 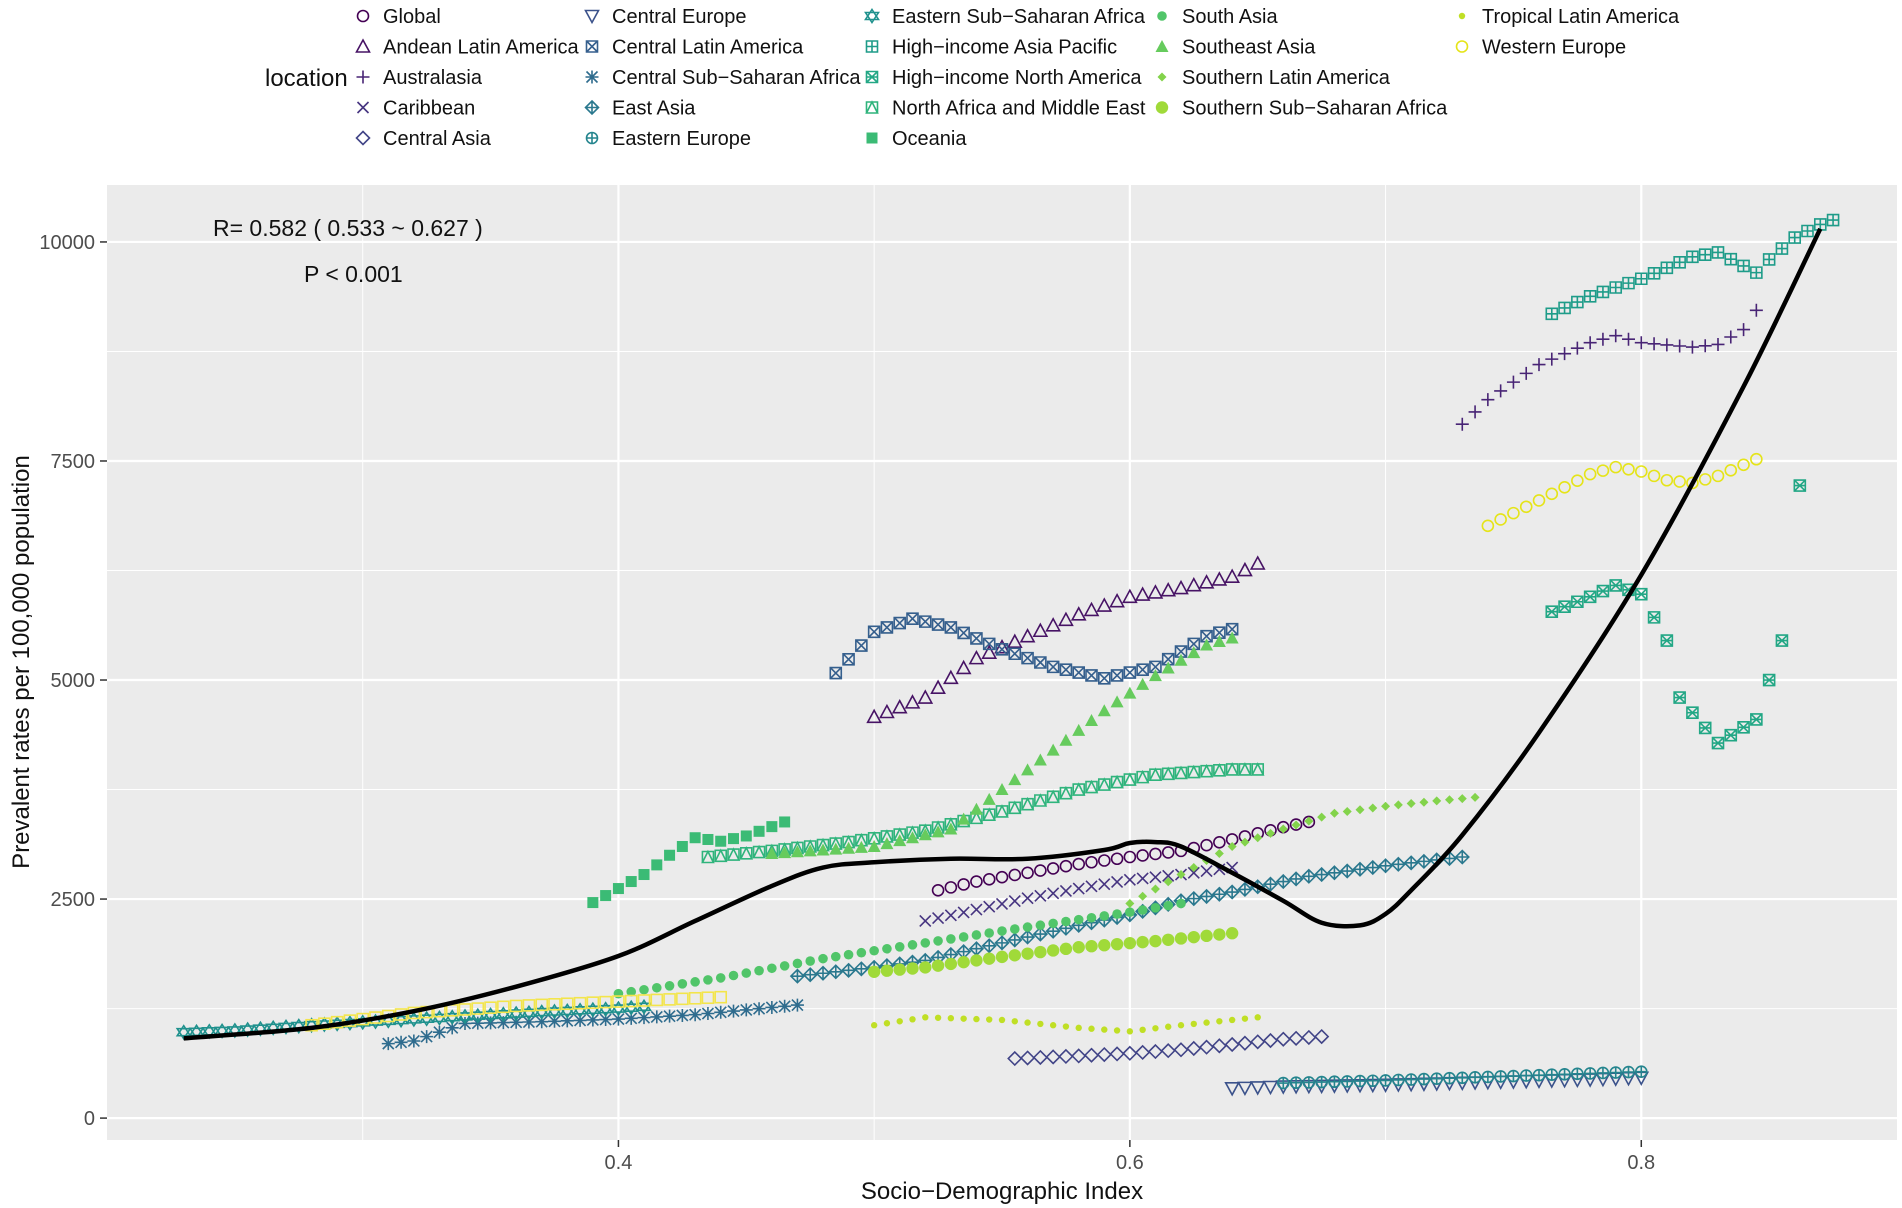 I want to click on legend-item-australasia: Australasia, so click(x=419, y=78).